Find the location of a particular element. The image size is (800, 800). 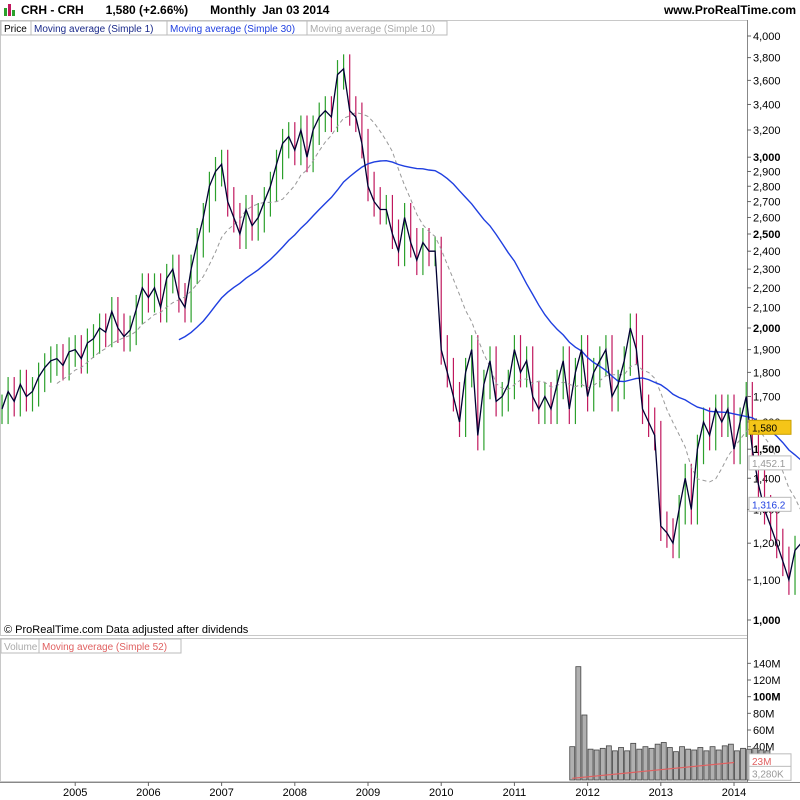

x-tick-label: 2010 is located at coordinates (441, 793).